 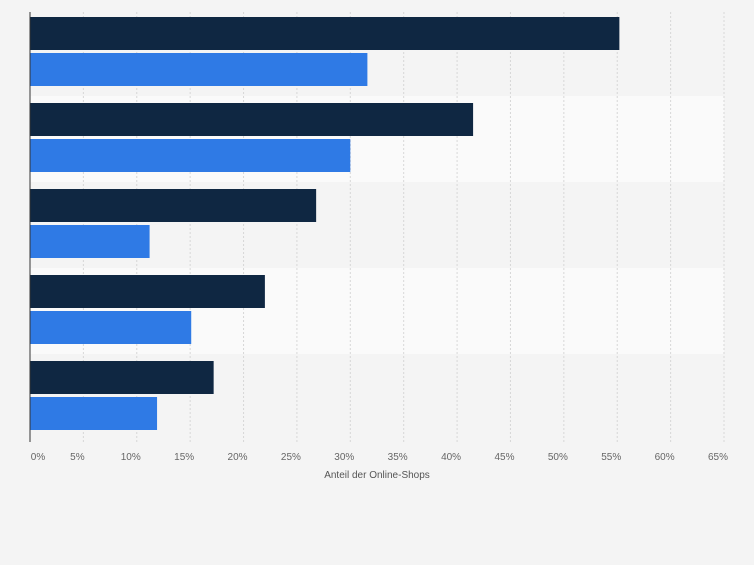 I want to click on x-axis-title: Anteil der Online-Shops, so click(x=377, y=475).